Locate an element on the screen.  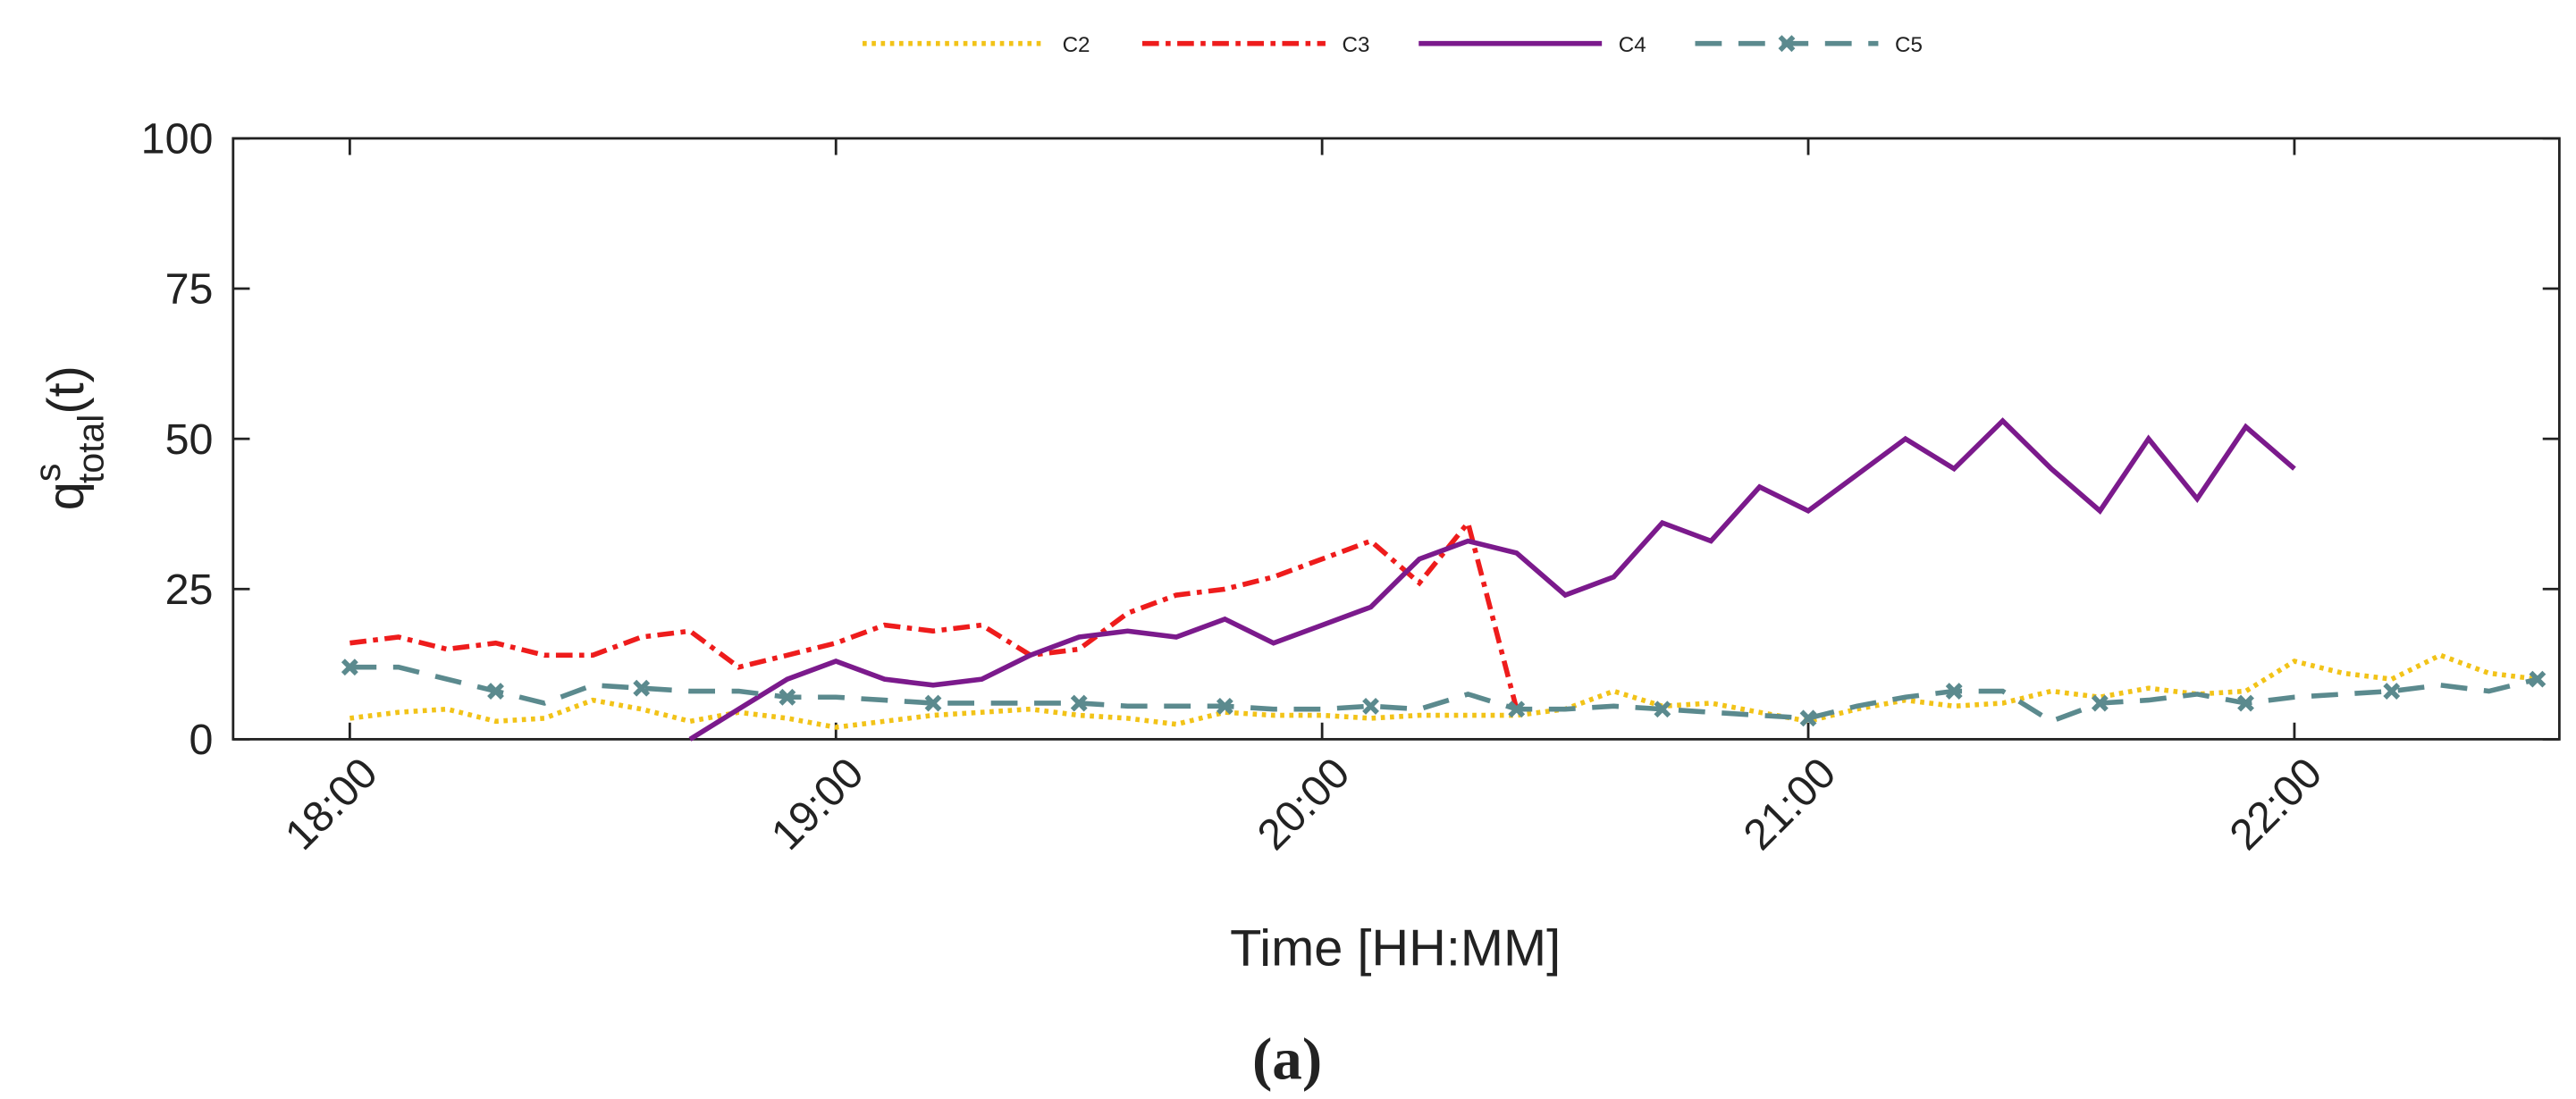
caption: (a) is located at coordinates (1287, 1059).